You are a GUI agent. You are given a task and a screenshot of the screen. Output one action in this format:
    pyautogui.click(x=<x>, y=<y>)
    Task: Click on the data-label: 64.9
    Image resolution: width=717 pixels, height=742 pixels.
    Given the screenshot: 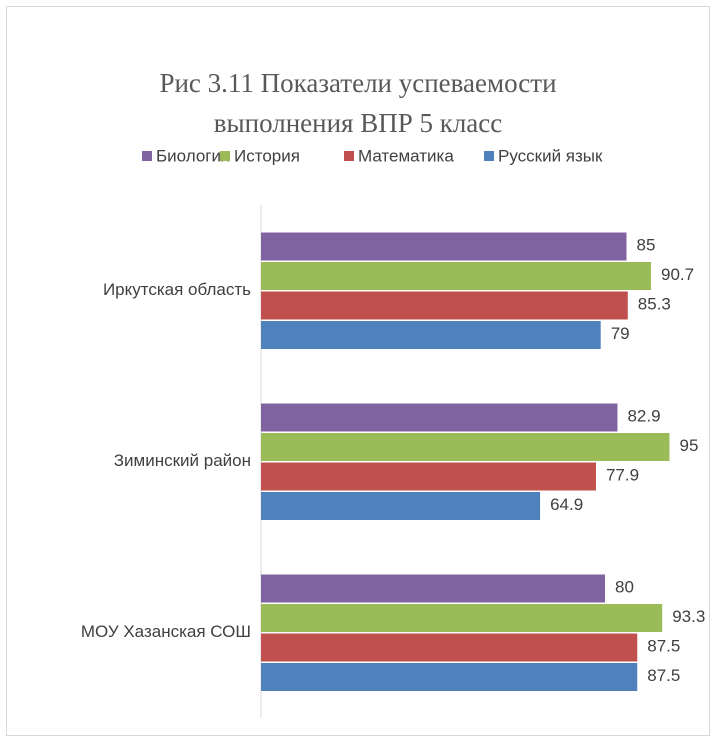 What is the action you would take?
    pyautogui.click(x=566, y=504)
    